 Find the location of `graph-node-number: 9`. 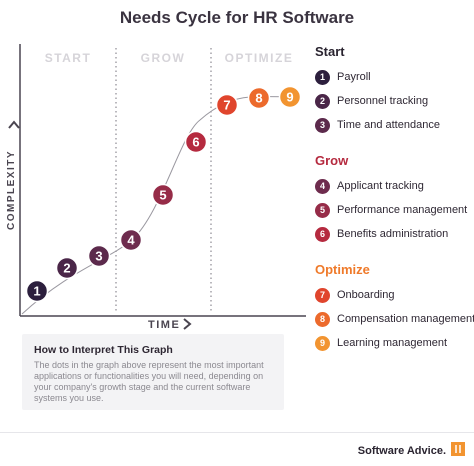

graph-node-number: 9 is located at coordinates (289, 97).